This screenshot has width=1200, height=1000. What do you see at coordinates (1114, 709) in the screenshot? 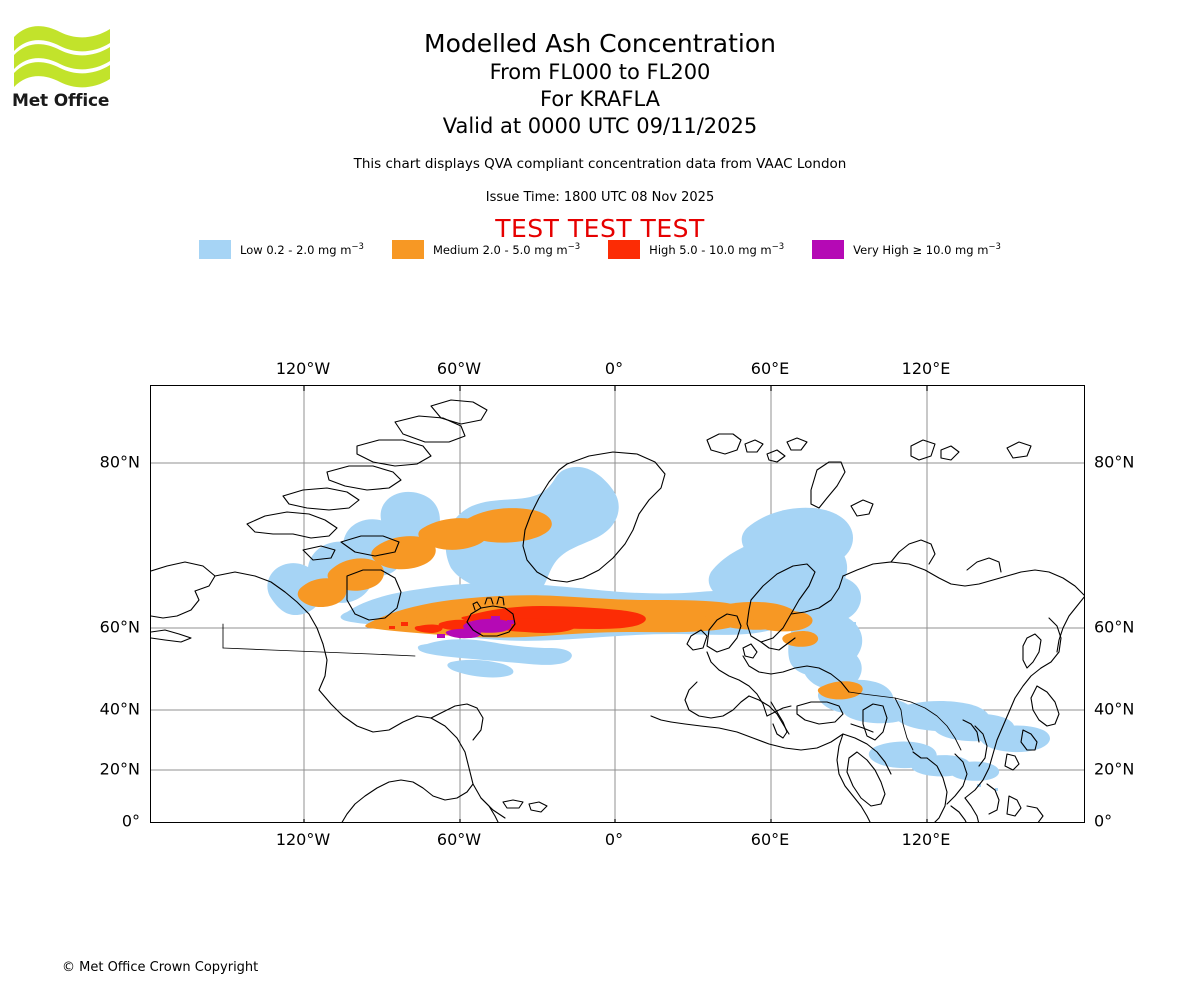
I see `lat-label-right-40n: 40°N` at bounding box center [1114, 709].